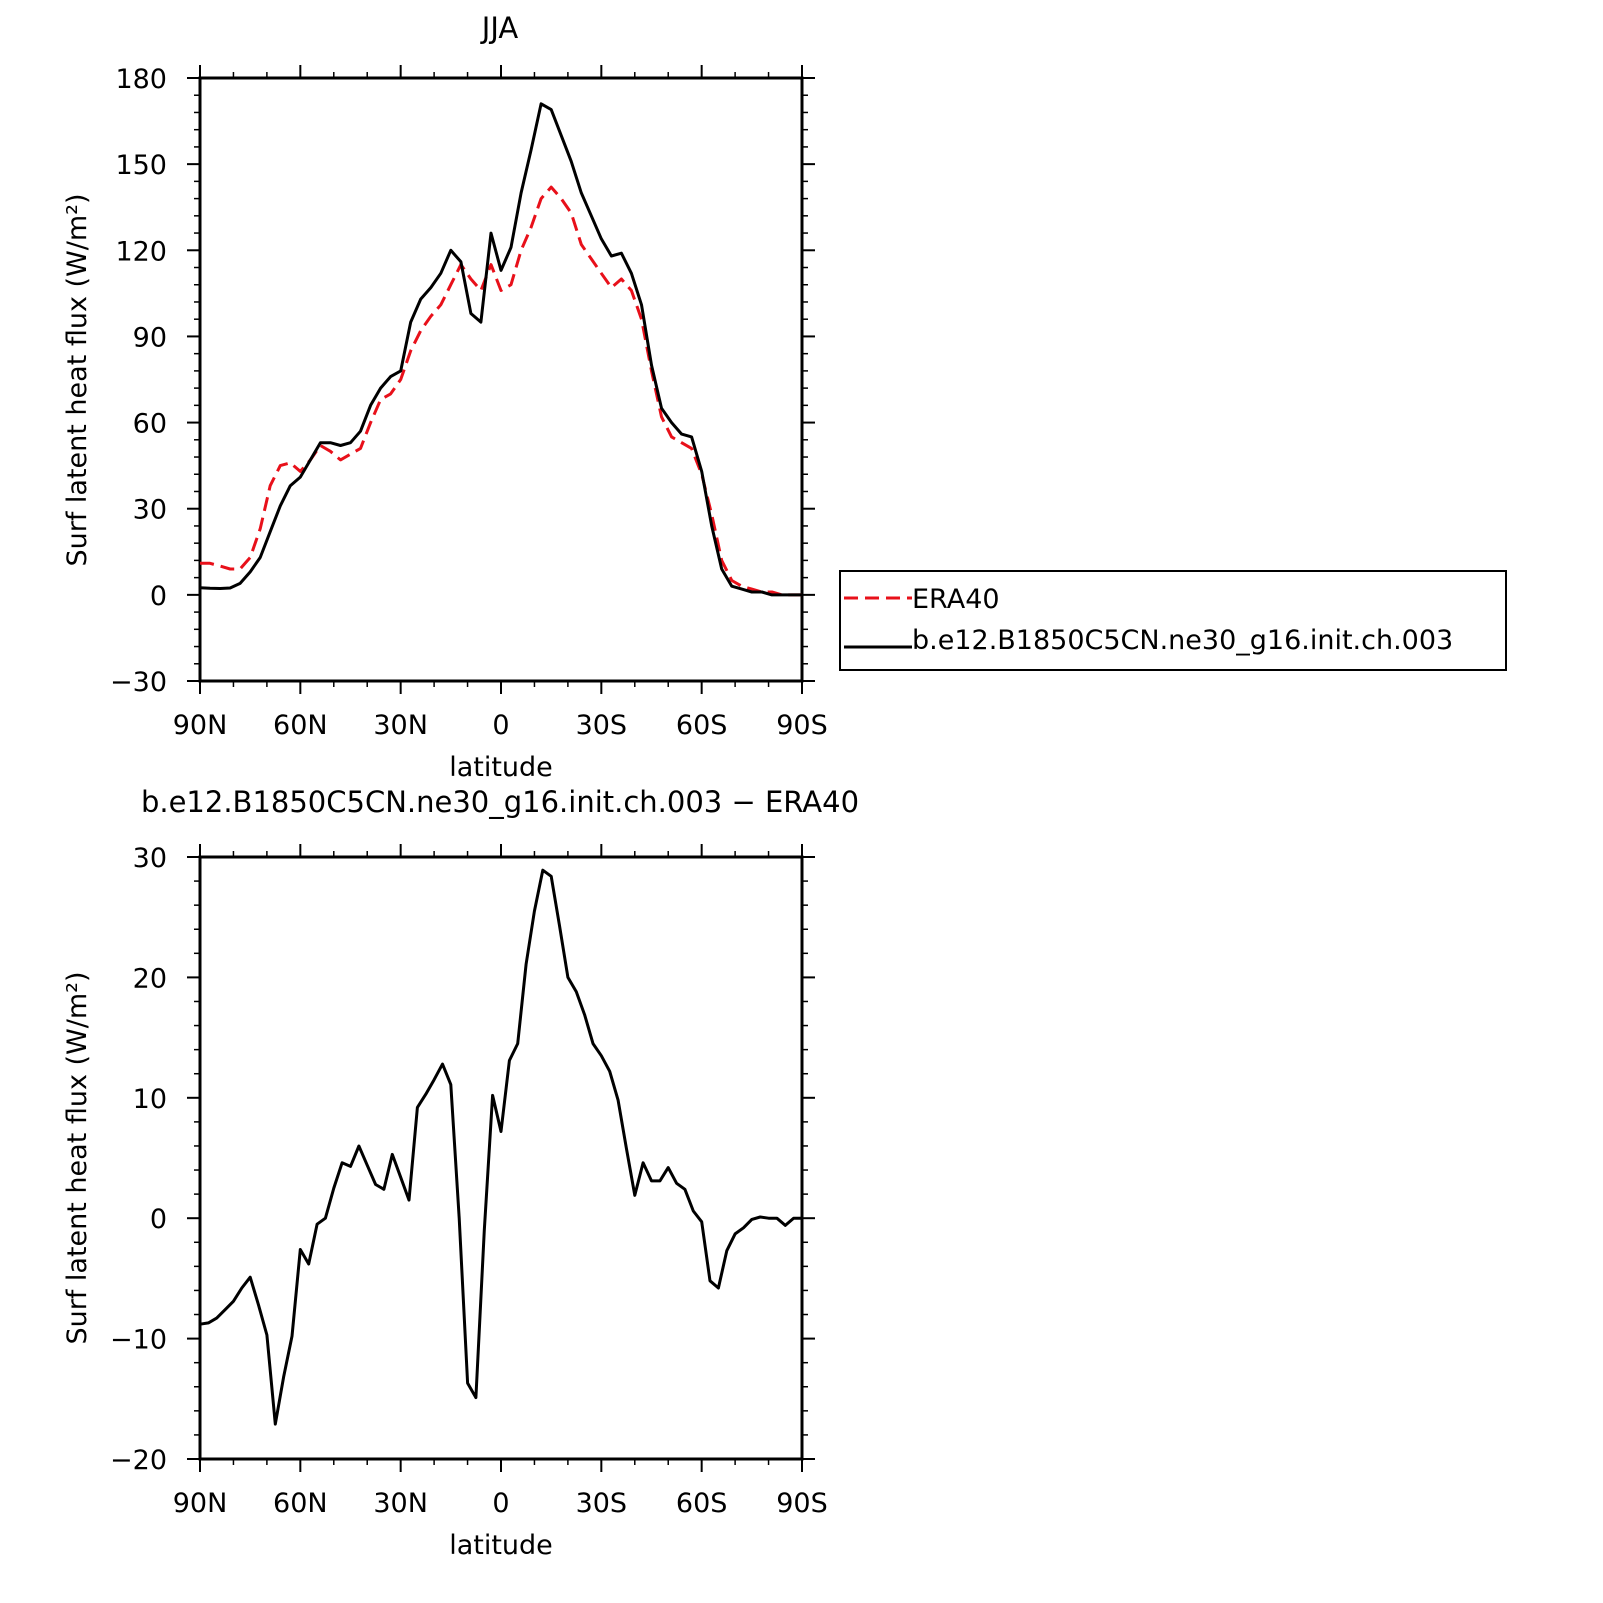 This screenshot has width=1603, height=1603. Describe the element at coordinates (141, 251) in the screenshot. I see `top-y-tick-label: 120` at that location.